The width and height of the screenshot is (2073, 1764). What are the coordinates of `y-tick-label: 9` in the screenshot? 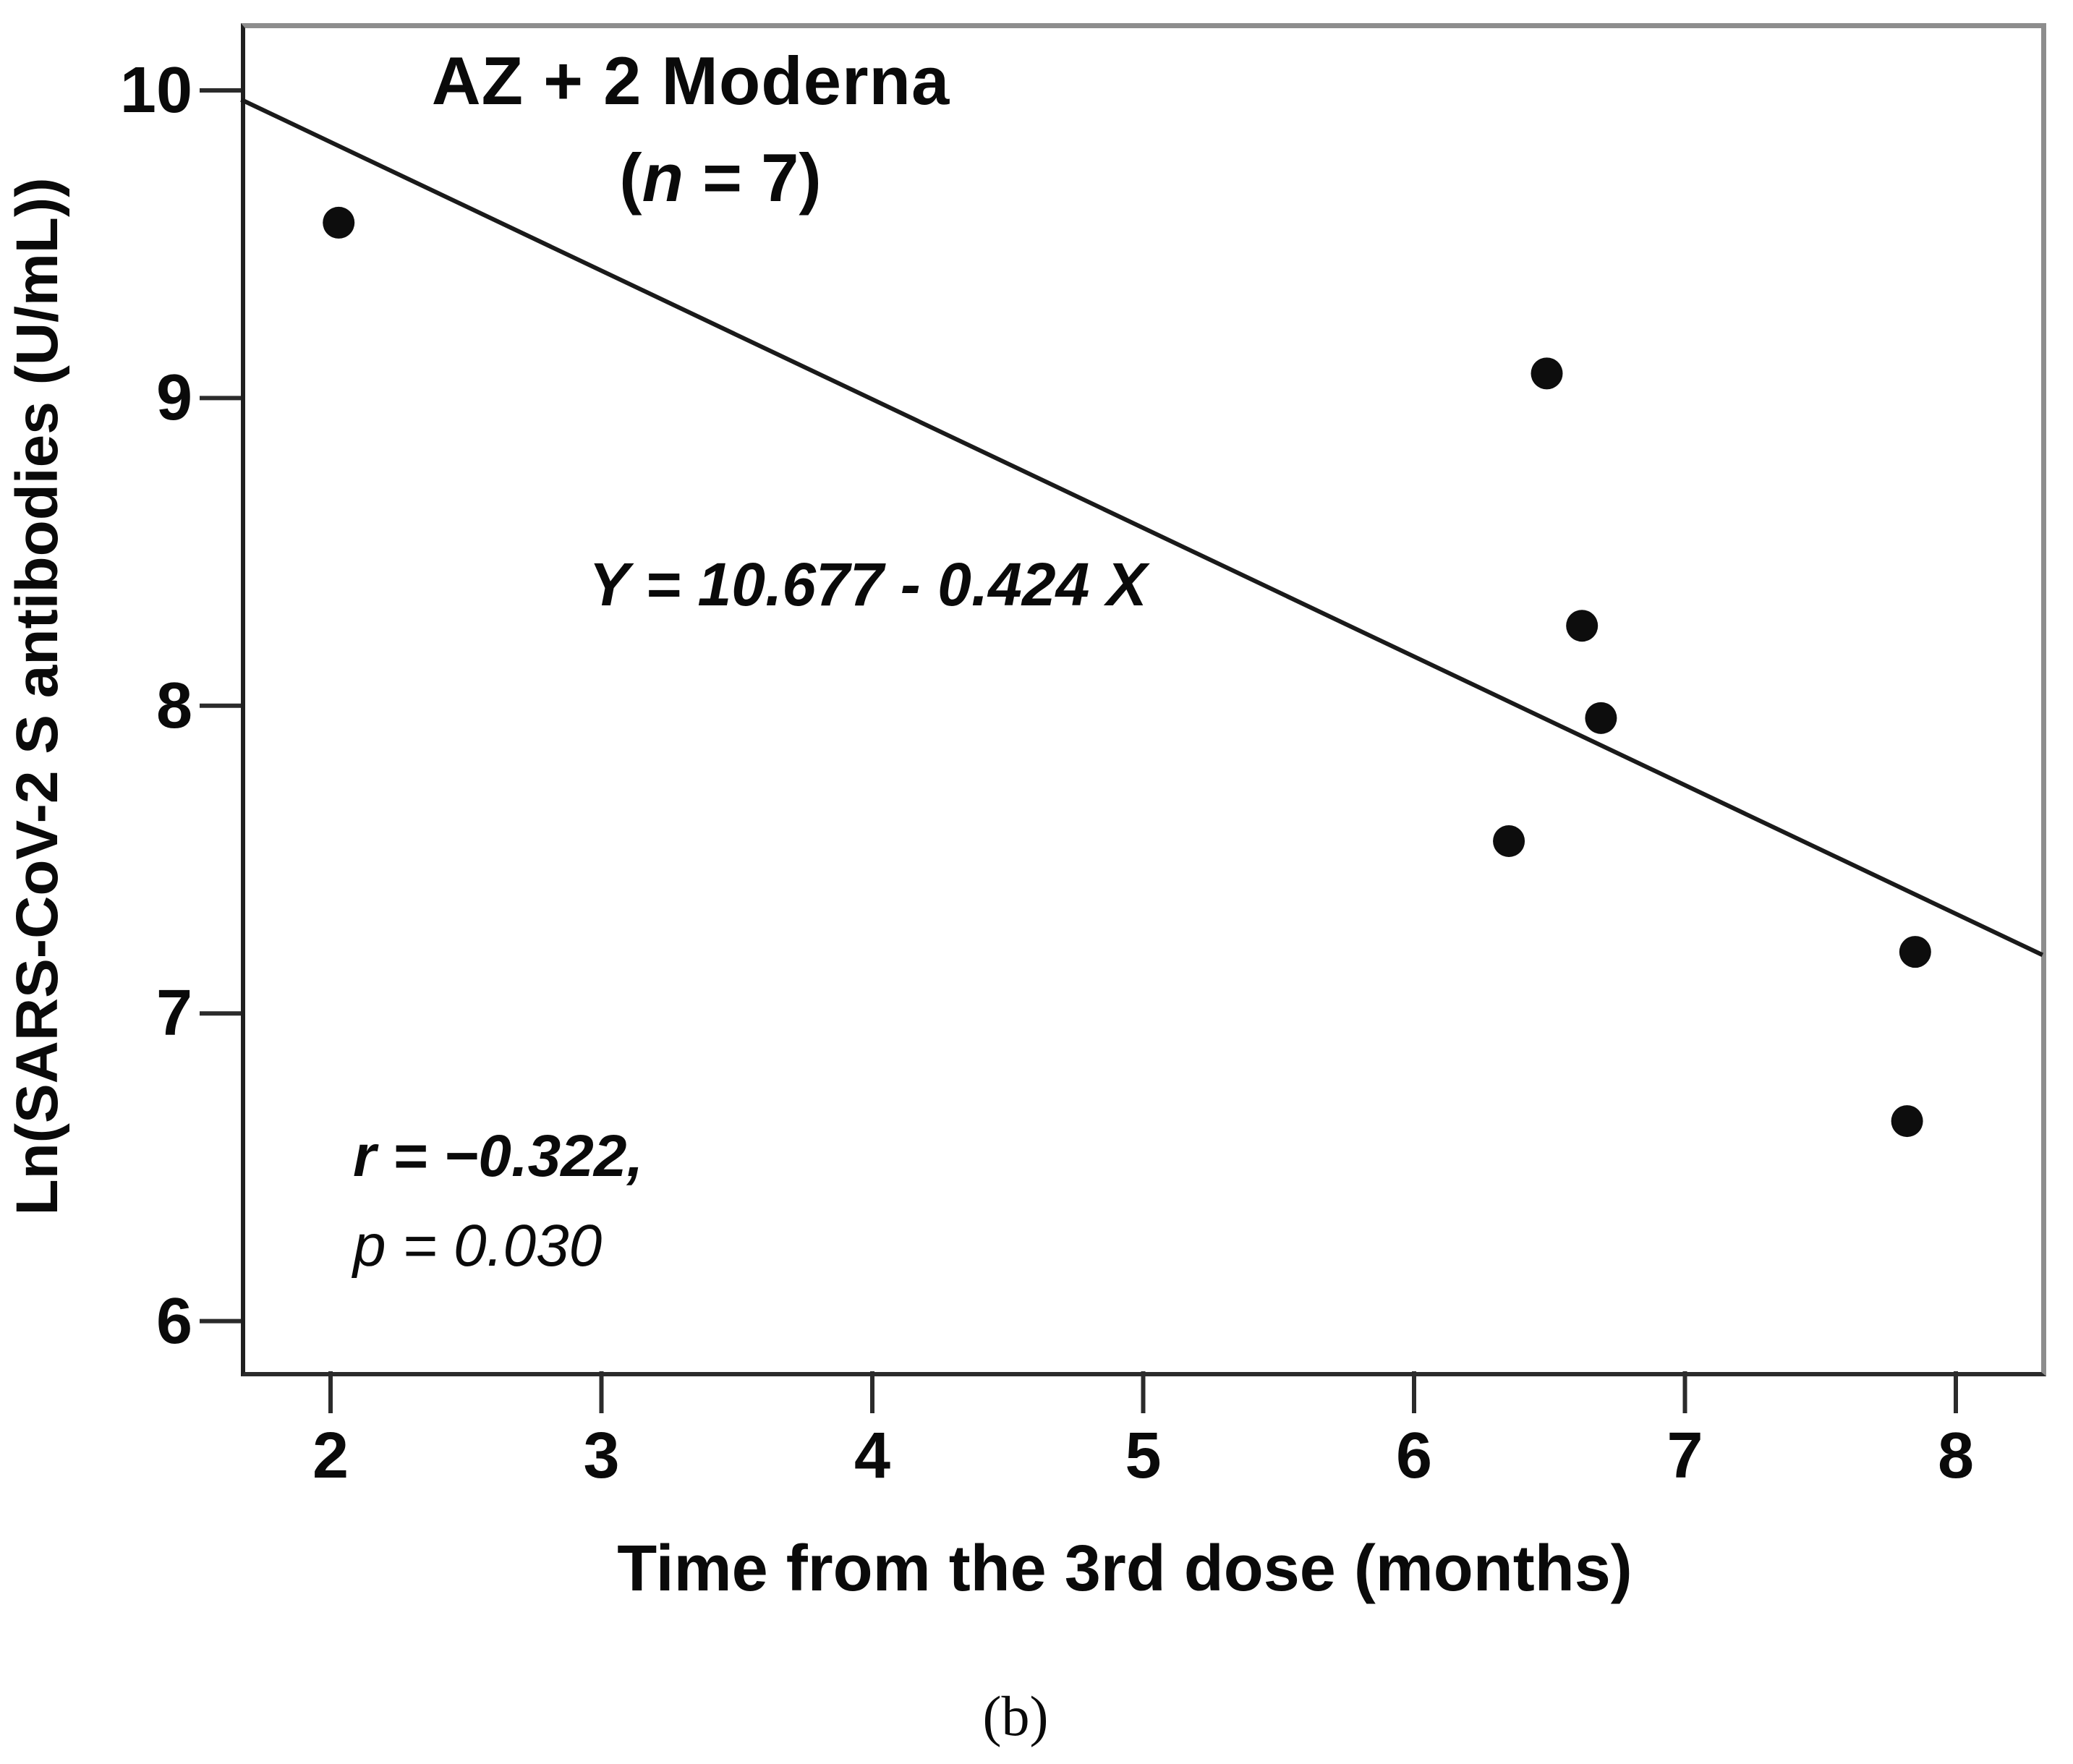 It's located at (174, 398).